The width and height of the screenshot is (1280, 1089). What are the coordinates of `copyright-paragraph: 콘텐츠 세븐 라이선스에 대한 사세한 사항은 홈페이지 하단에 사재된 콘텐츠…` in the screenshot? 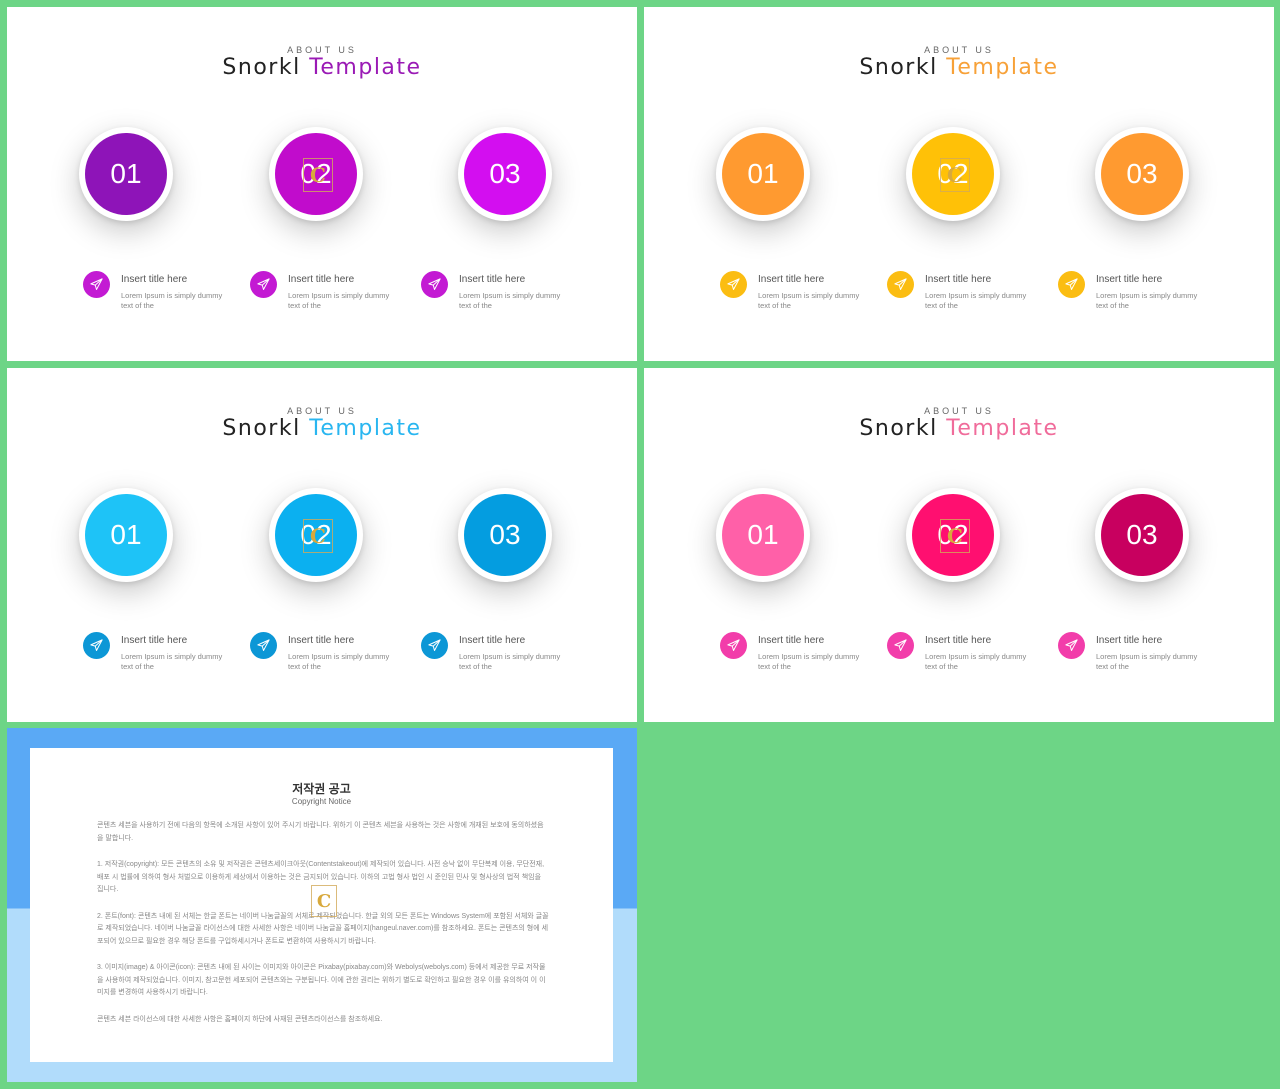 It's located at (240, 1019).